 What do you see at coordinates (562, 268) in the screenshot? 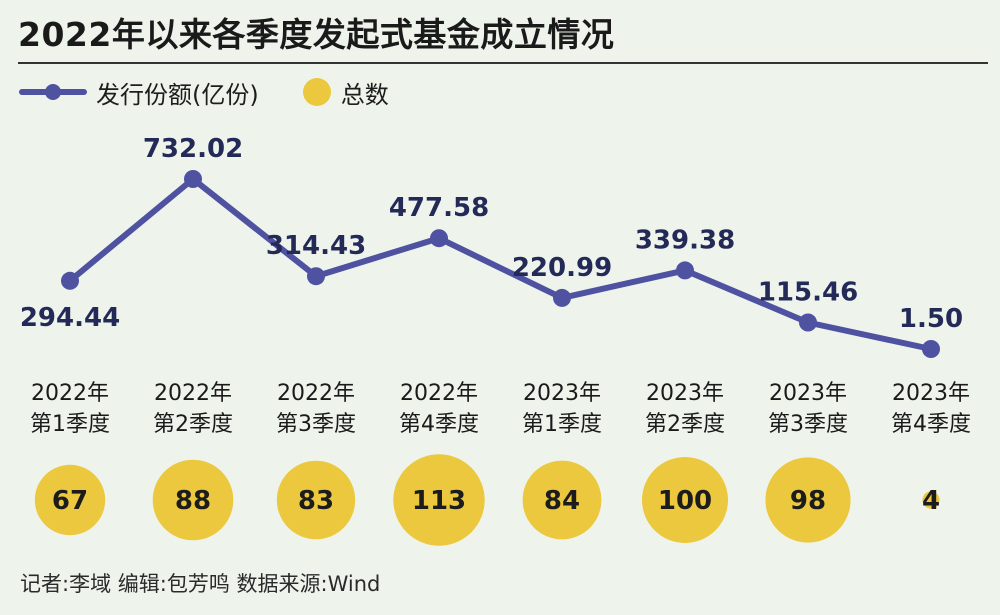
I see `data-value-label: 220.99` at bounding box center [562, 268].